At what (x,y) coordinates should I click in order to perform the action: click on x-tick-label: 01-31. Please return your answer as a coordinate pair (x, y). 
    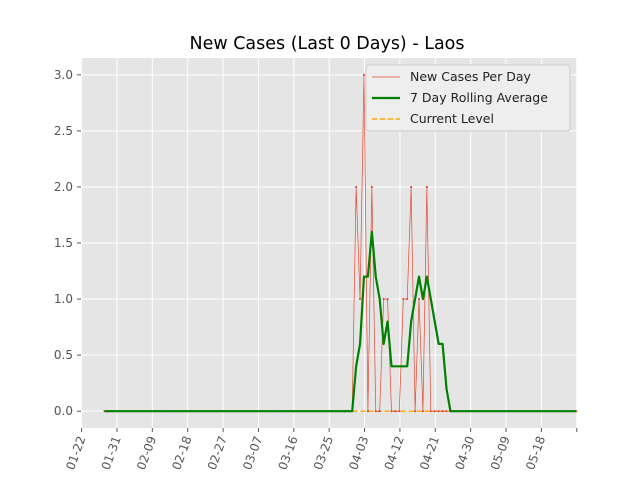
    Looking at the image, I should click on (111, 453).